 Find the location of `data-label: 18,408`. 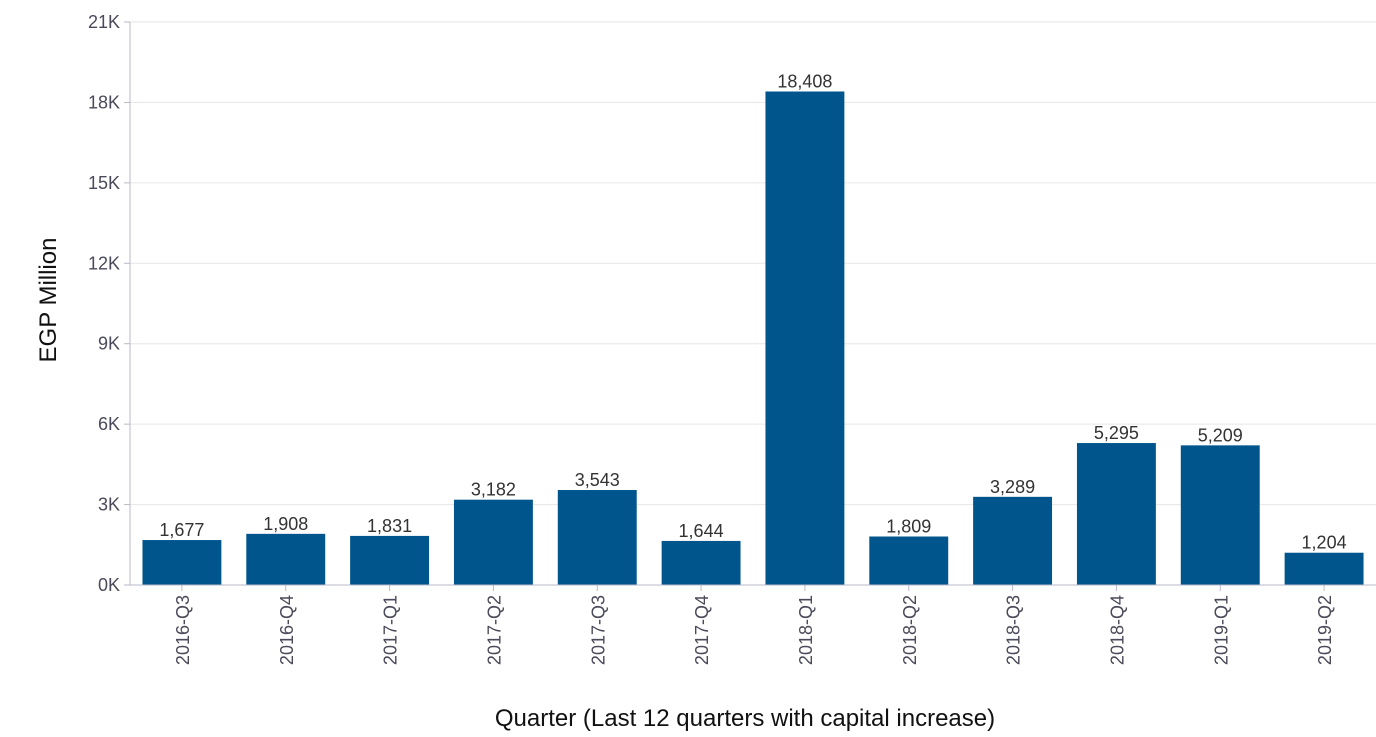

data-label: 18,408 is located at coordinates (804, 81).